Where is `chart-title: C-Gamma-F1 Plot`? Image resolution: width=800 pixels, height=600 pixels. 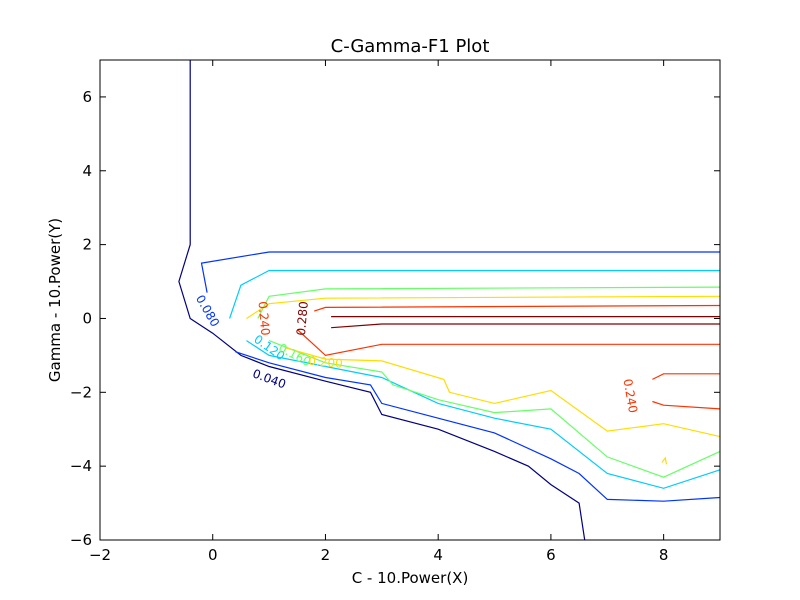 chart-title: C-Gamma-F1 Plot is located at coordinates (410, 46).